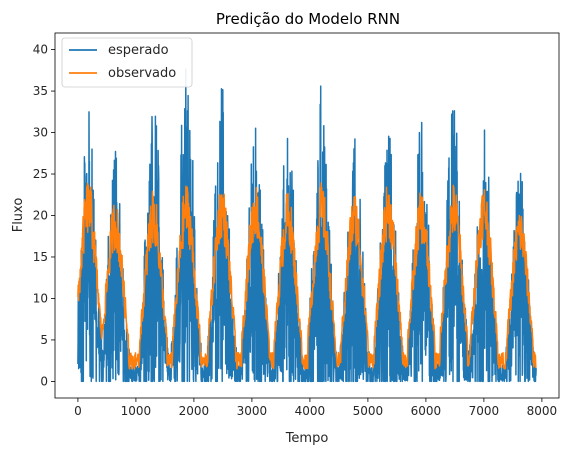  Describe the element at coordinates (18, 215) in the screenshot. I see `y-axis-label: Fluxo` at that location.